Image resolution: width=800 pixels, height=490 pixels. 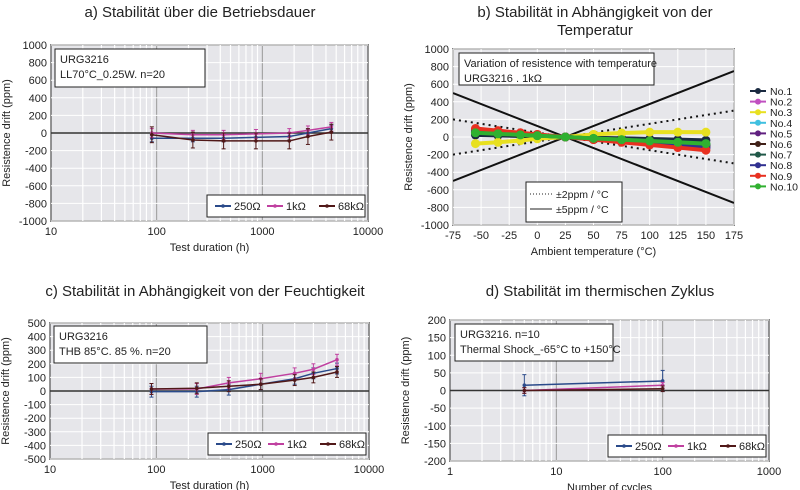 What do you see at coordinates (609, 486) in the screenshot?
I see `x-axis-label: Number of cycles` at bounding box center [609, 486].